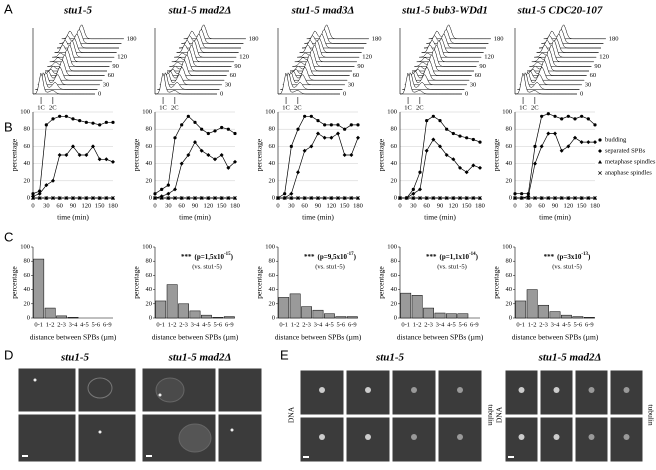 This screenshot has height=470, width=656. What do you see at coordinates (318, 217) in the screenshot?
I see `x-axis-label: time (min)` at bounding box center [318, 217].